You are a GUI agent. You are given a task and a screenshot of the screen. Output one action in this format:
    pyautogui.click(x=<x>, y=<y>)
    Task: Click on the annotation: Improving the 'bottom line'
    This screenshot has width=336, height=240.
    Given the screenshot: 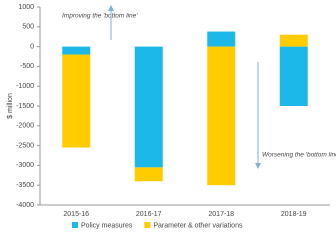 What is the action you would take?
    pyautogui.click(x=100, y=16)
    